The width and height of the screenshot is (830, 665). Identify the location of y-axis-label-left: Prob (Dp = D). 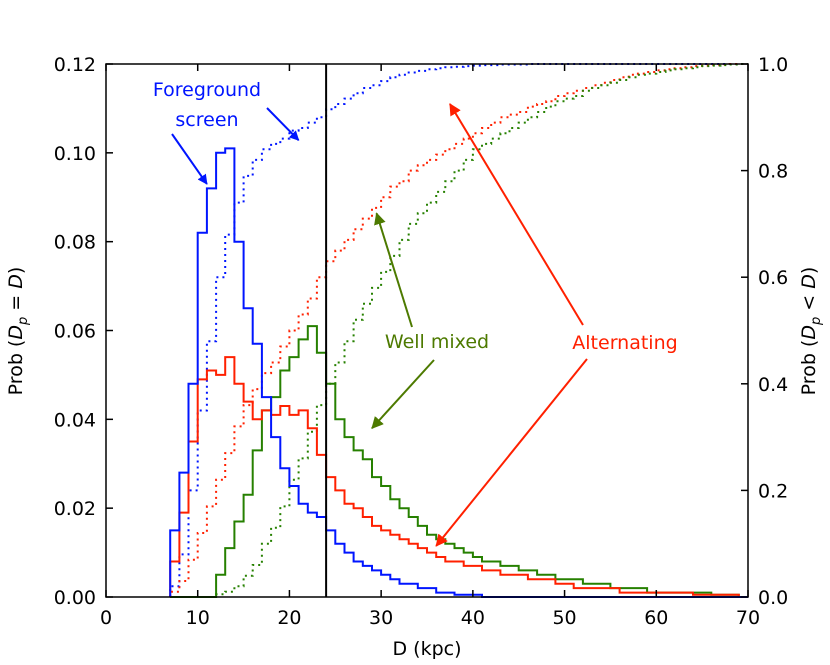
(18, 331).